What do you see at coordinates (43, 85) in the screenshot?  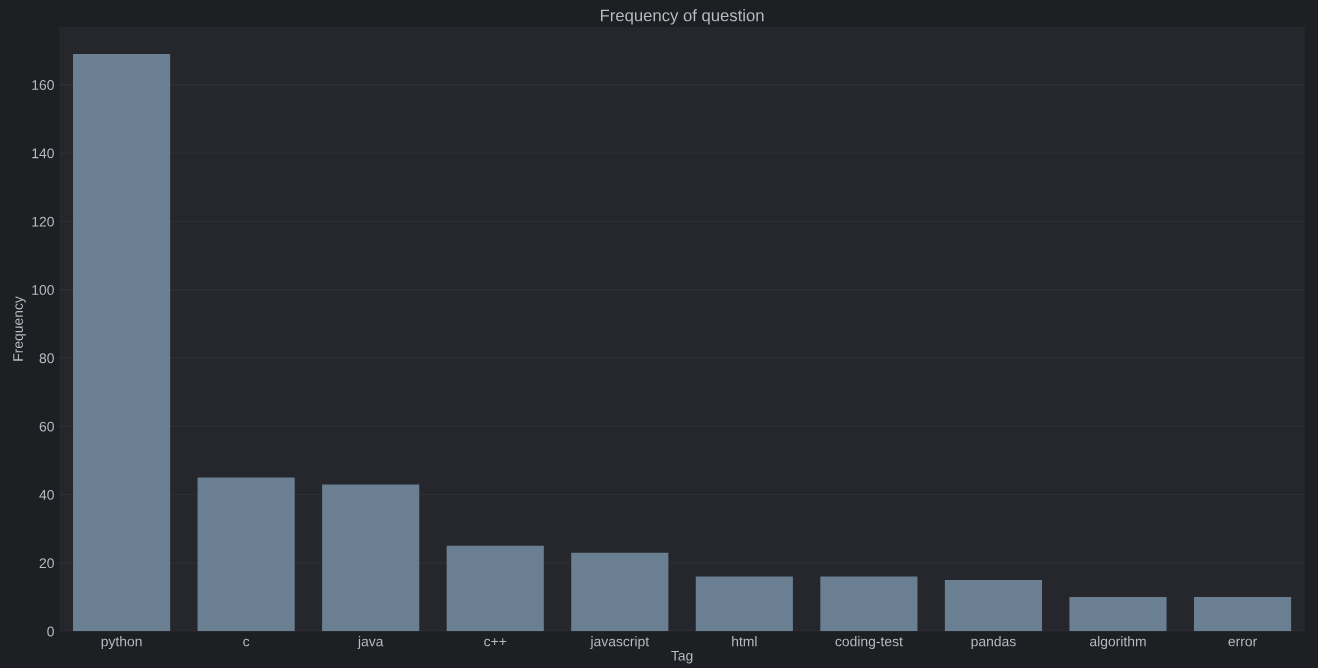 I see `y-tick-label: 160` at bounding box center [43, 85].